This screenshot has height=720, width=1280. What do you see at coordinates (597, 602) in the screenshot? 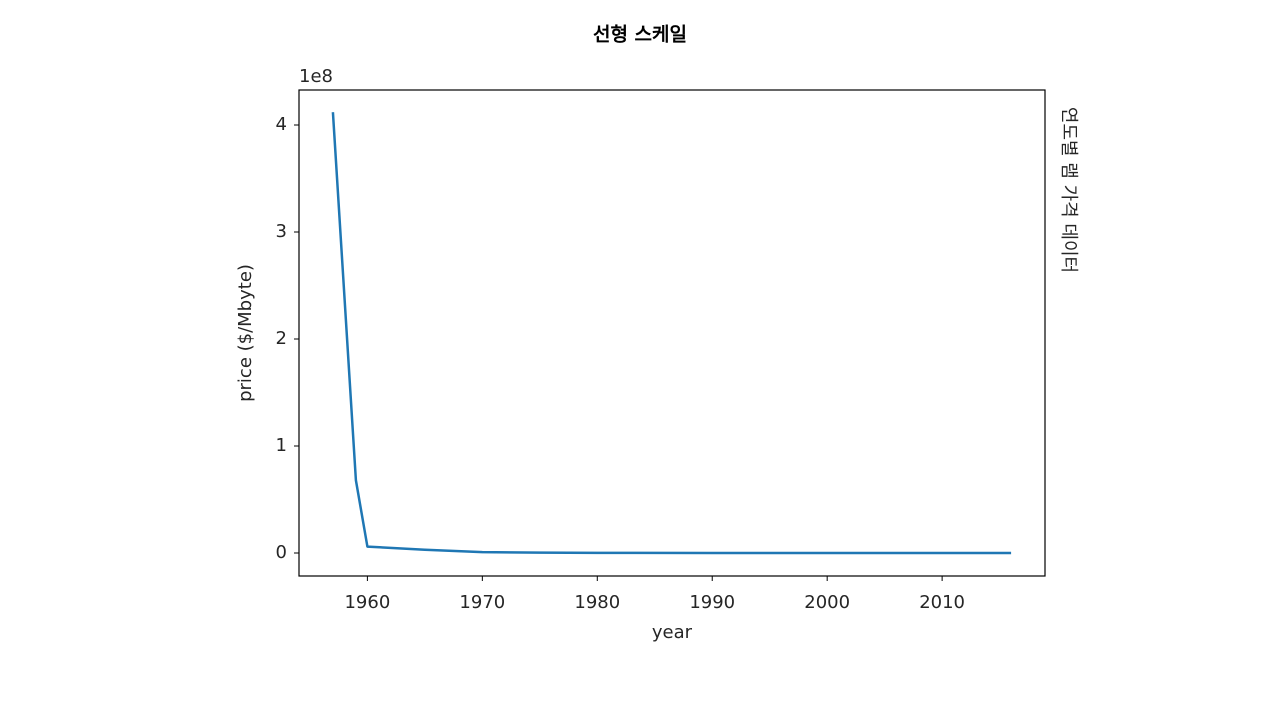
I see `x-tick-label: 1980` at bounding box center [597, 602].